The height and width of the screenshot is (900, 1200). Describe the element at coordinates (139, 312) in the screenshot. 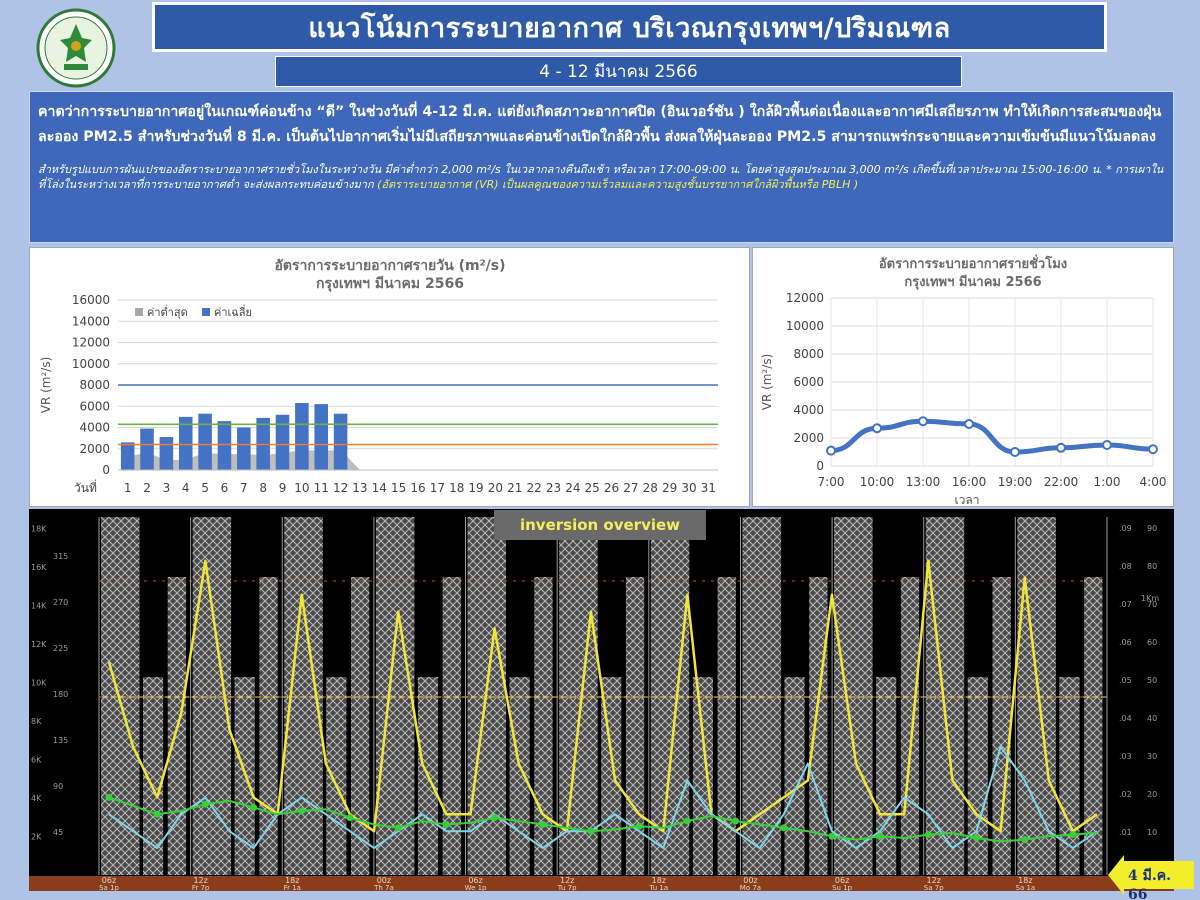

I see `legend-swatch-min` at that location.